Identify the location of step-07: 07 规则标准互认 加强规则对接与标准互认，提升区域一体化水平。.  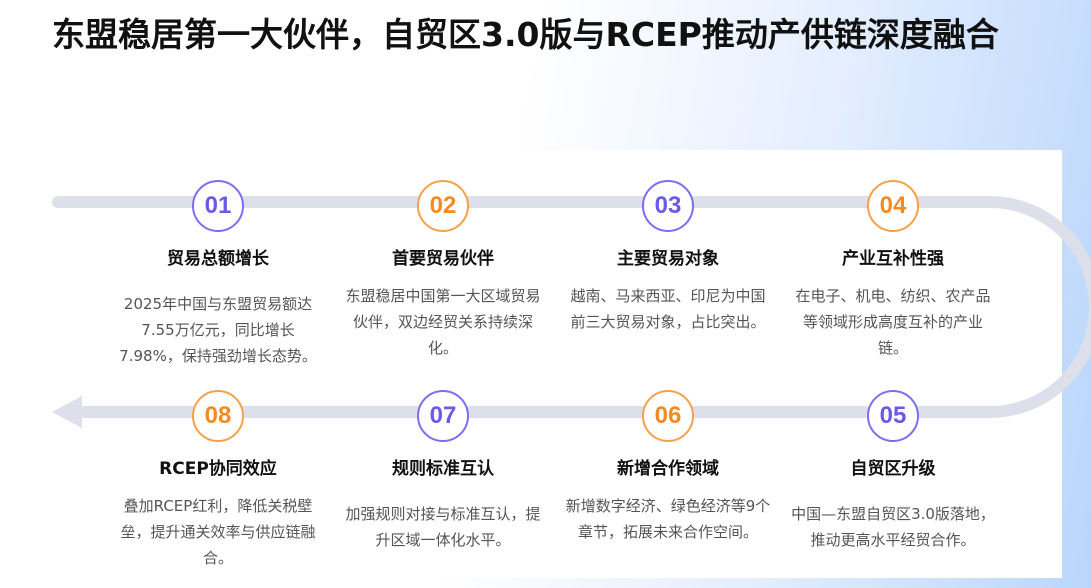
(443, 471).